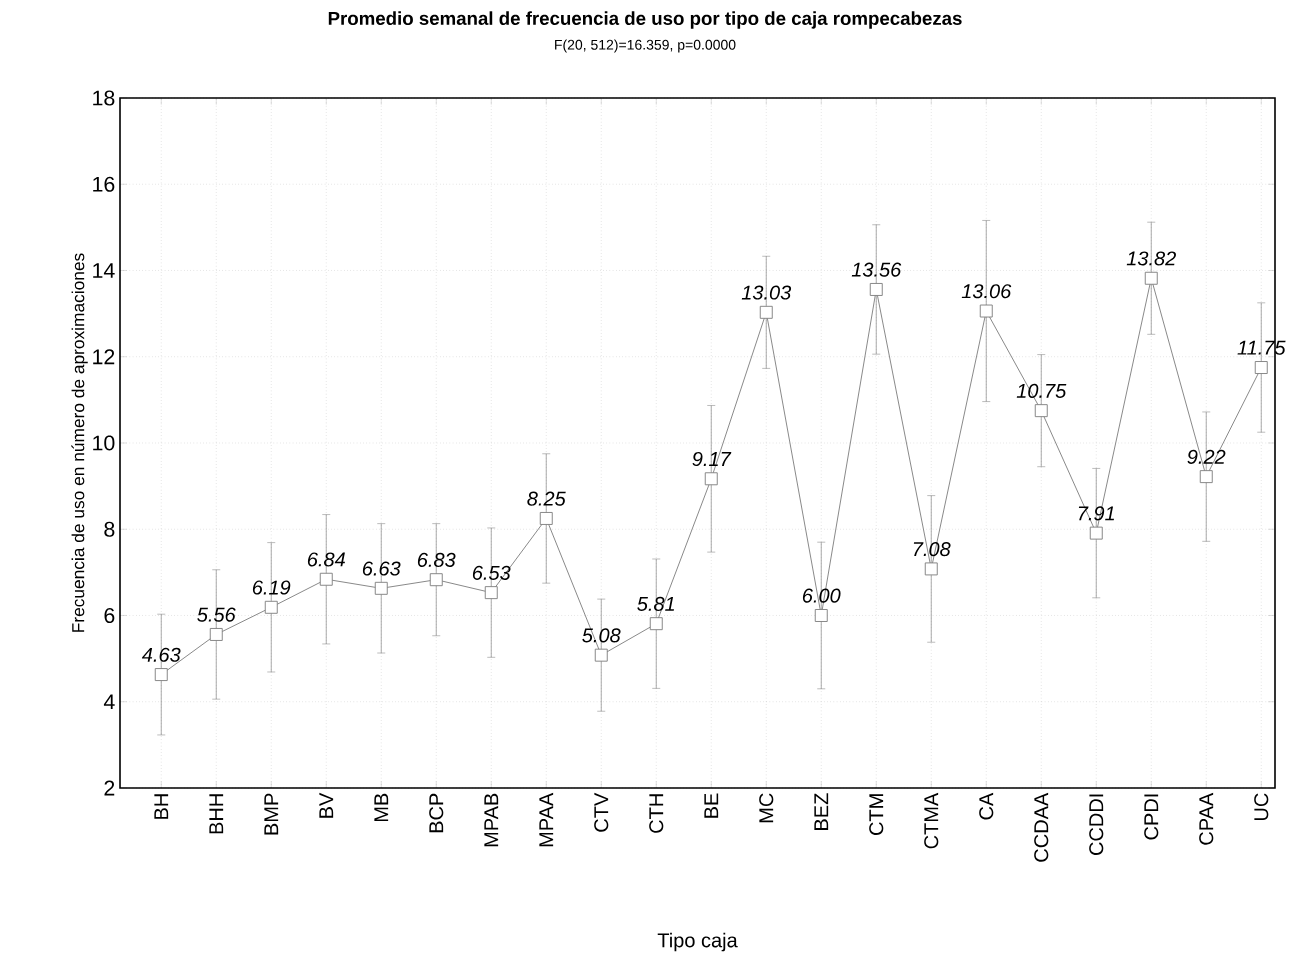 The width and height of the screenshot is (1290, 960). What do you see at coordinates (109, 788) in the screenshot?
I see `y-tick-label: 2` at bounding box center [109, 788].